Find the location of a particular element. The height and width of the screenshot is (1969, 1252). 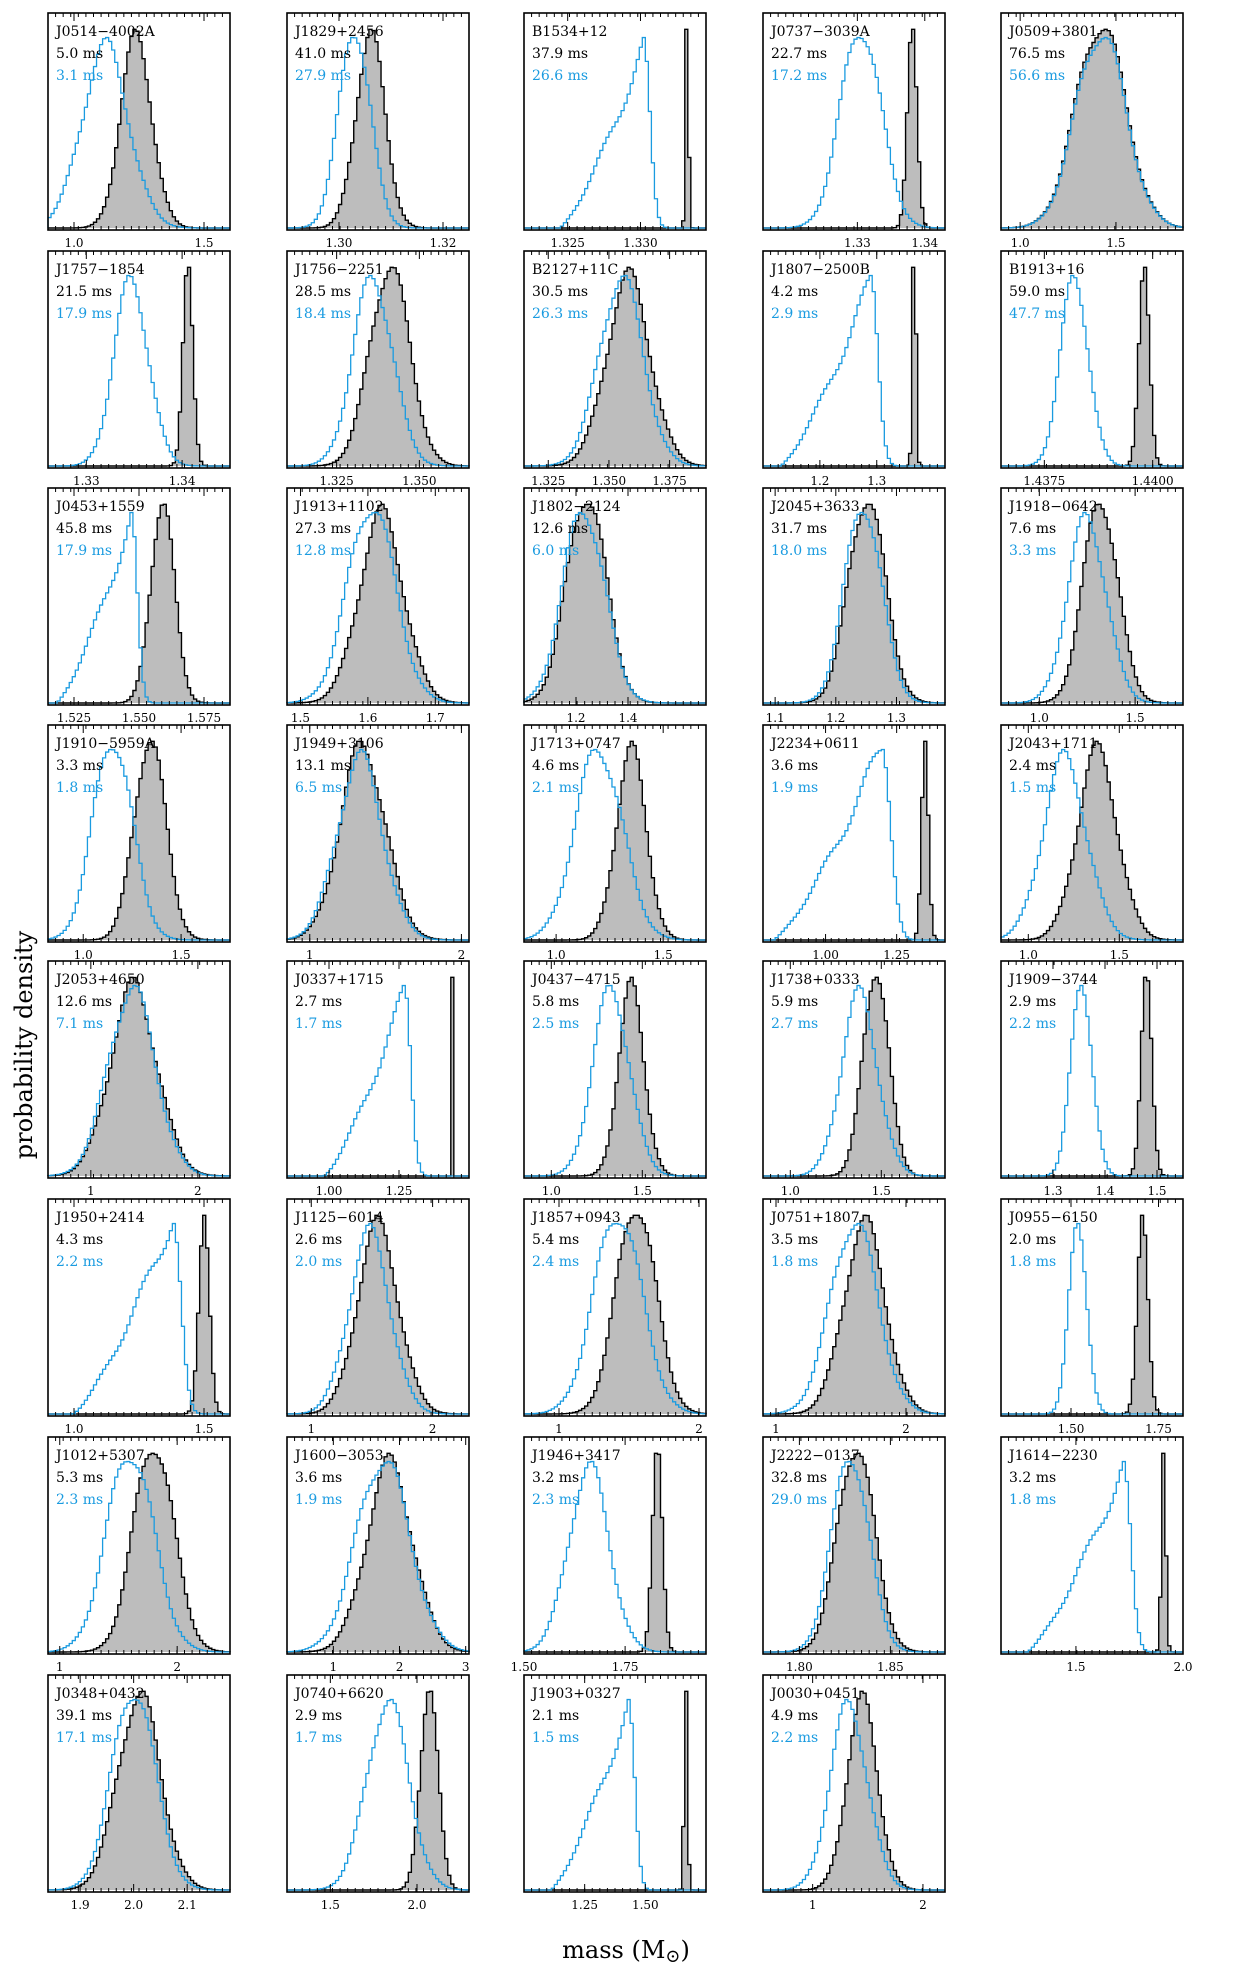

tick-label: 3 is located at coordinates (466, 1667).